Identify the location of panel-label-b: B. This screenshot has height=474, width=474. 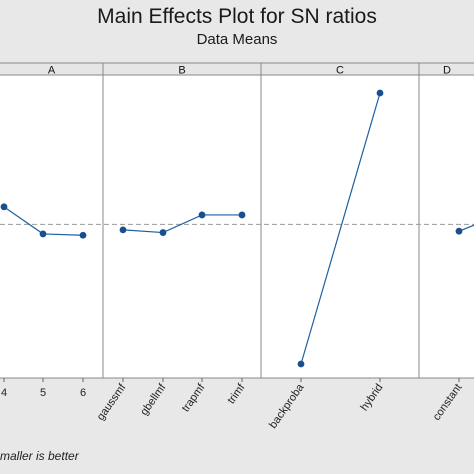
(181, 71).